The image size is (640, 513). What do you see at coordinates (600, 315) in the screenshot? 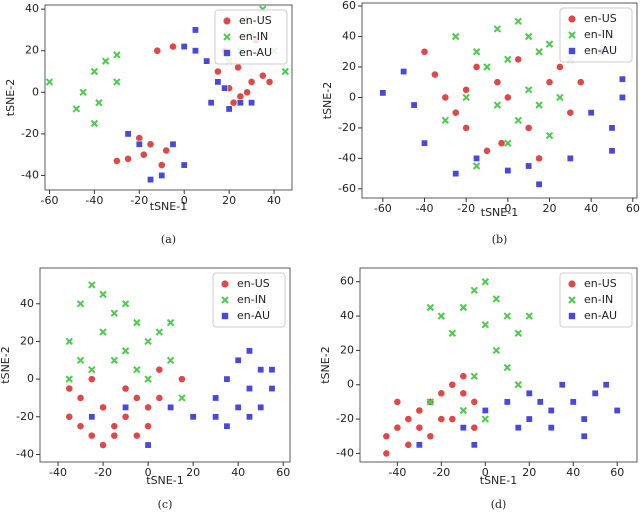
I see `legend-label: en-AU` at bounding box center [600, 315].